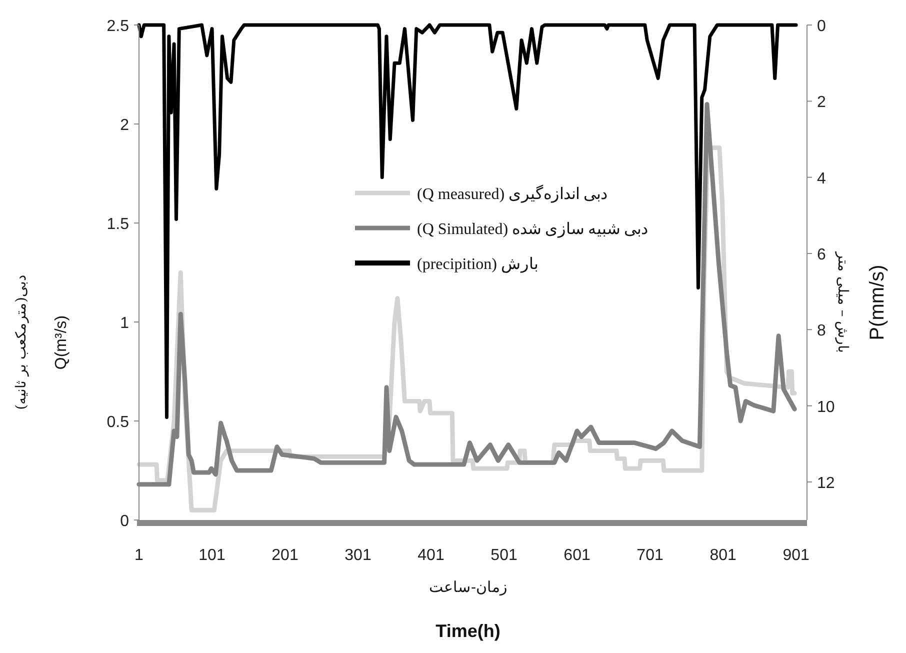 The height and width of the screenshot is (653, 906). I want to click on y-tick-label: 1, so click(125, 323).